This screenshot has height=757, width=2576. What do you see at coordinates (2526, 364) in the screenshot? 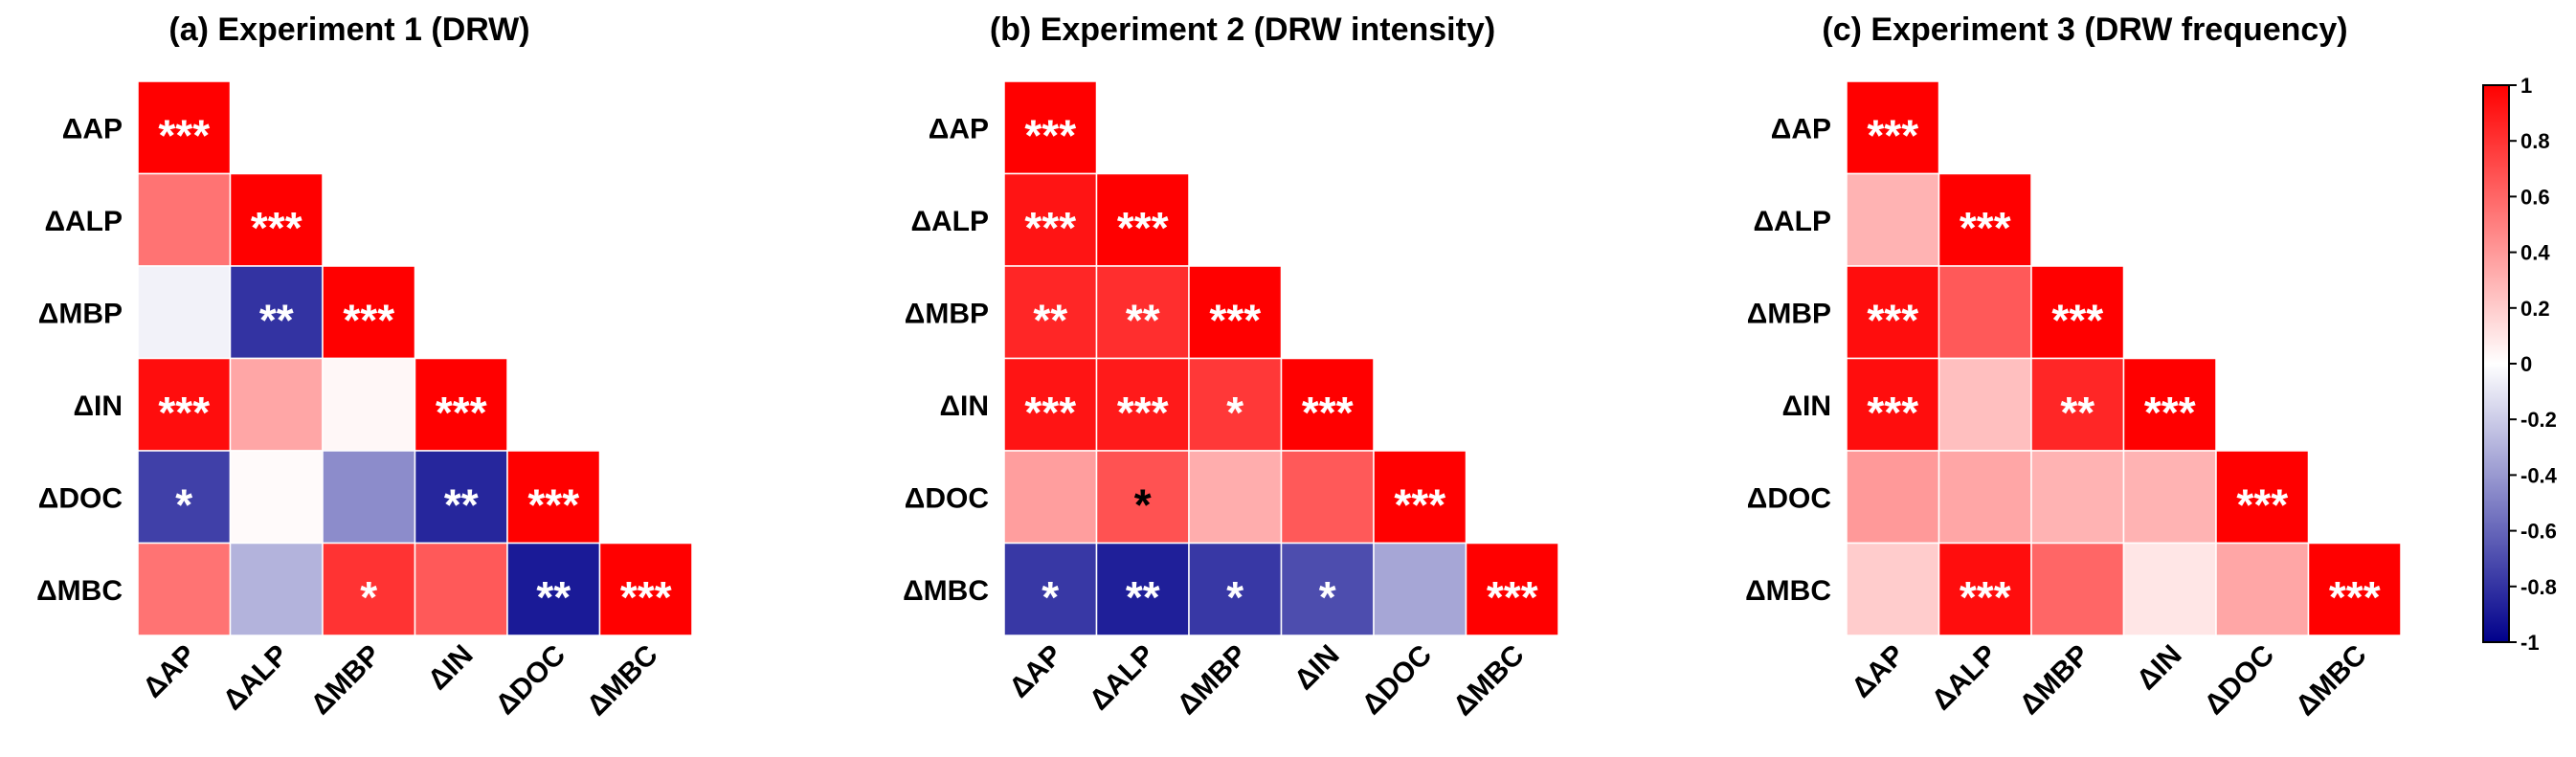
I see `colorbar-tick-label: 0` at bounding box center [2526, 364].